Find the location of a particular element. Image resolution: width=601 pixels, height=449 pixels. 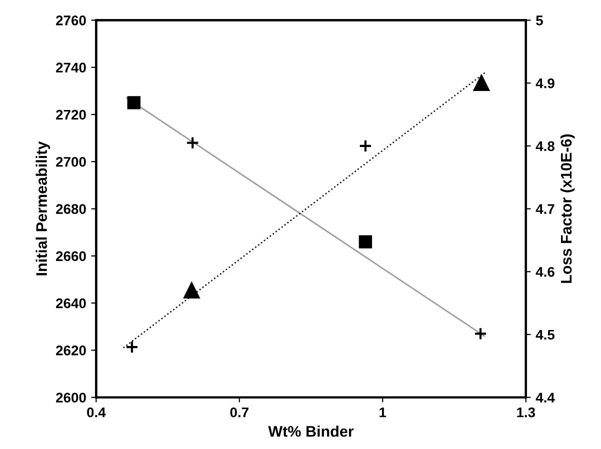

y2-tick-label: 4.7 is located at coordinates (545, 209).